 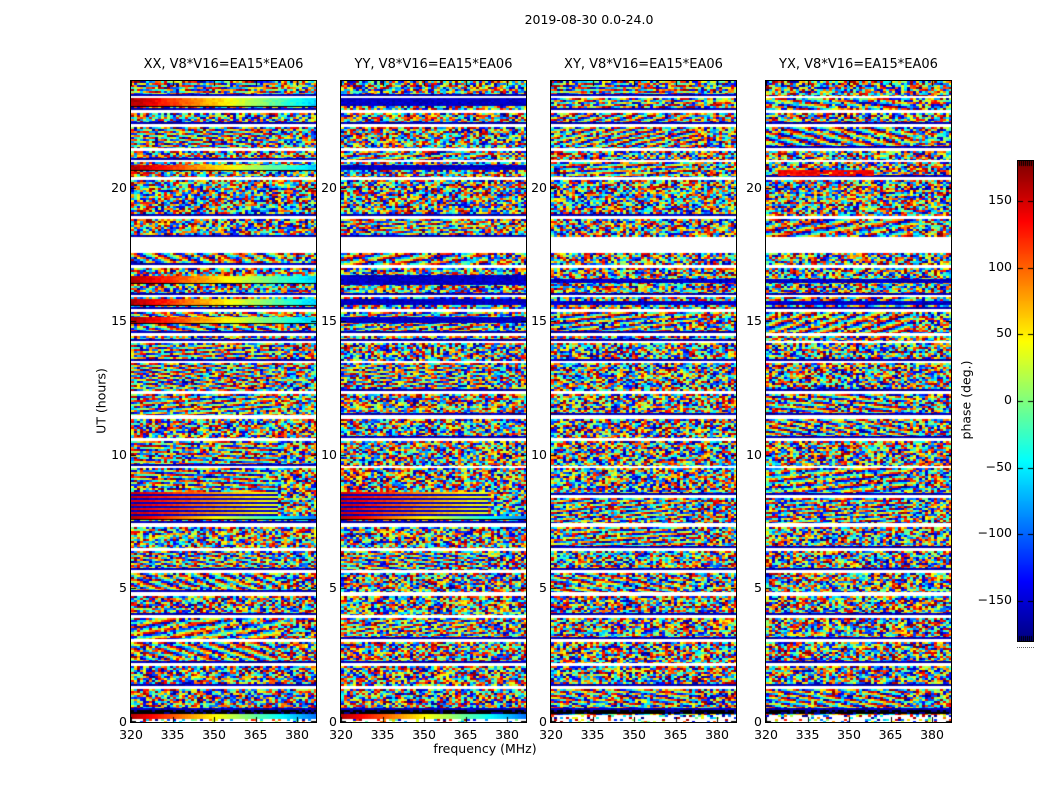 I want to click on phase-waterfall-xx, so click(x=223, y=401).